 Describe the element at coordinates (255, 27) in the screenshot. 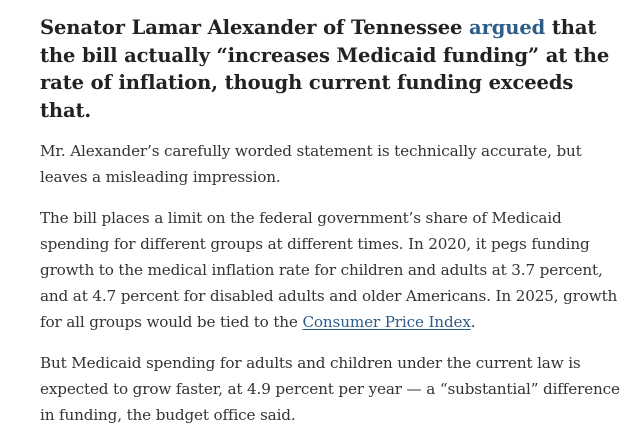

I see `heading-text-start: Senator Lamar Alexander of Tennessee` at that location.